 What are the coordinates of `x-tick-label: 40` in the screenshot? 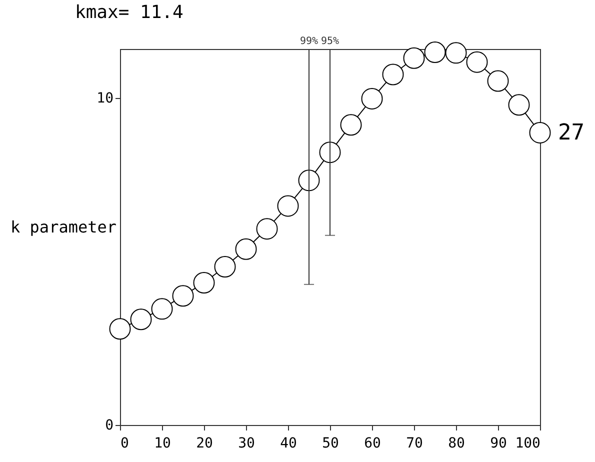 It's located at (288, 444).